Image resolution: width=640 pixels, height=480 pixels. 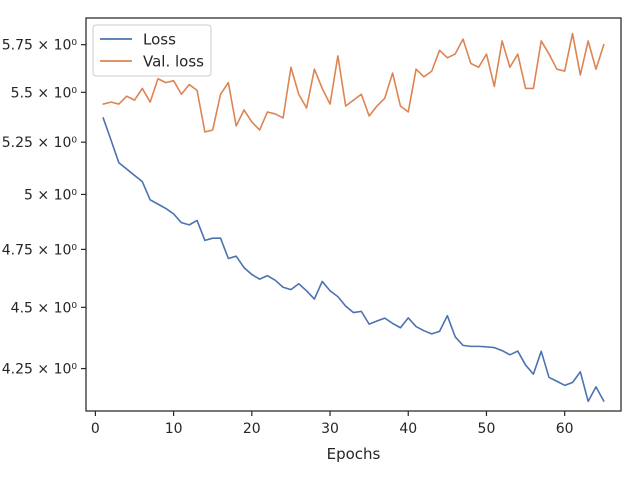 I want to click on y-tick-label: 5.75 × 10⁰, so click(x=40, y=46).